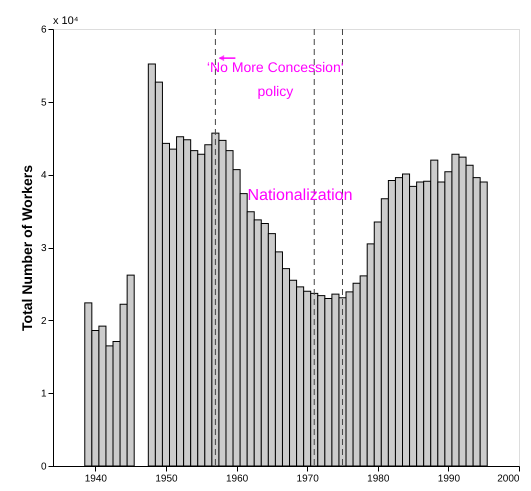 The height and width of the screenshot is (491, 531). Describe the element at coordinates (275, 79) in the screenshot. I see `annotation: ‘No More Concession‘ policy` at that location.